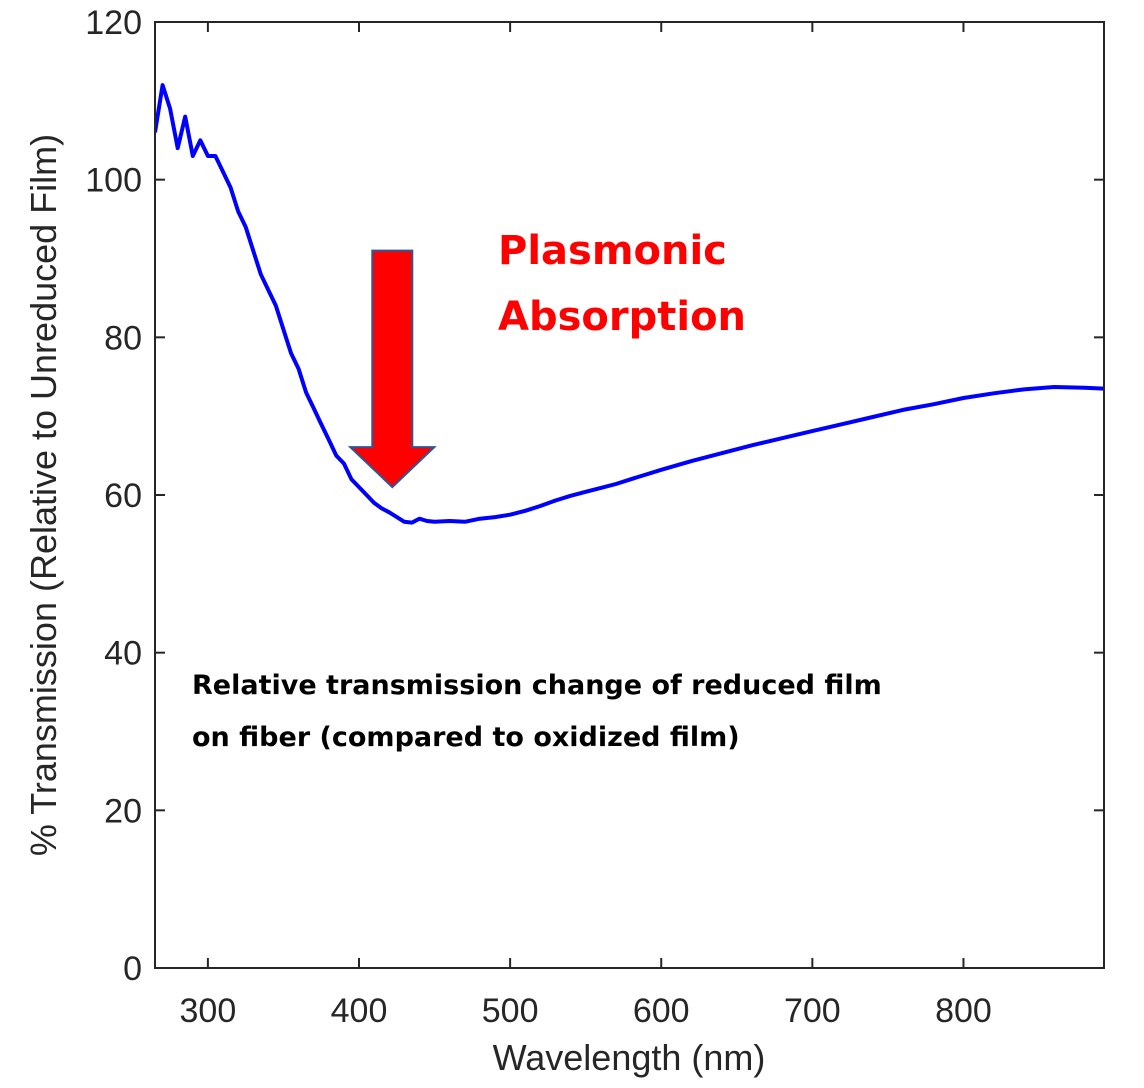 This screenshot has width=1144, height=1088. Describe the element at coordinates (113, 181) in the screenshot. I see `y-tick-label: 100` at that location.